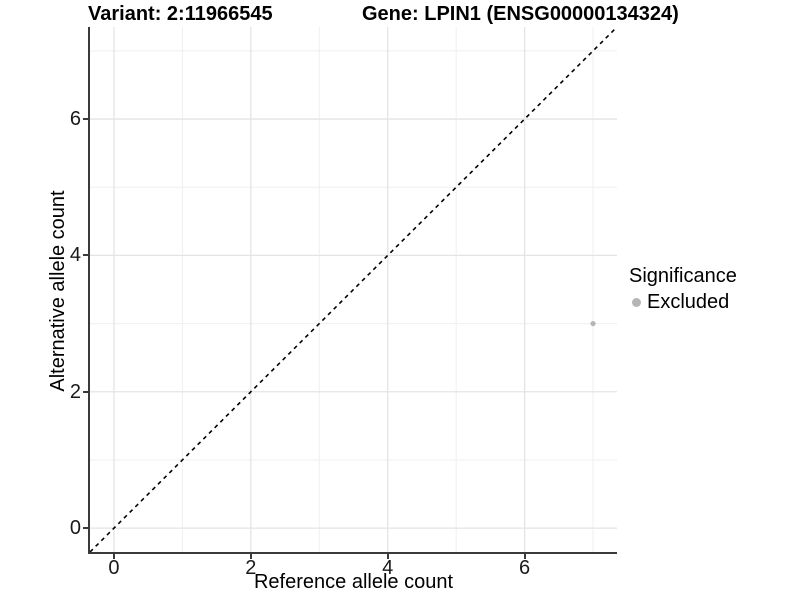  I want to click on plot-title-variant: Variant: 2:11966545, so click(180, 14).